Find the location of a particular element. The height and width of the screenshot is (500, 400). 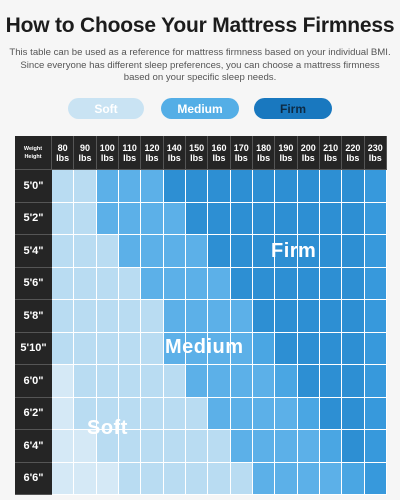

weight-value: 210 is located at coordinates (331, 147).